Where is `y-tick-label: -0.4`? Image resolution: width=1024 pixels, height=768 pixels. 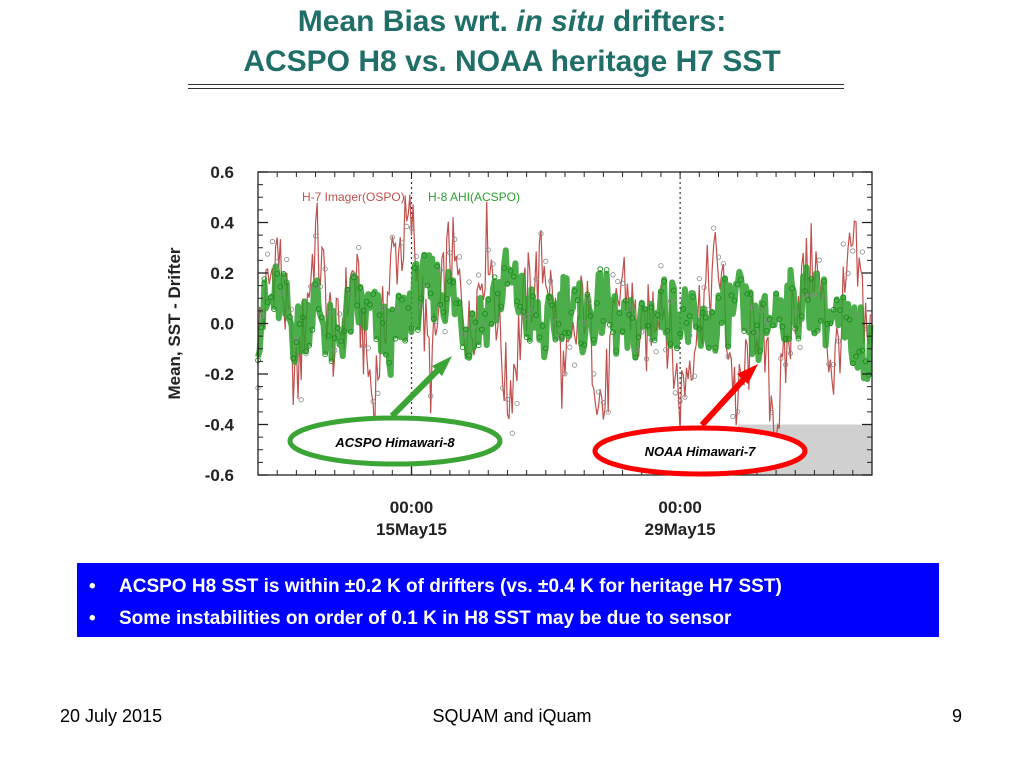 y-tick-label: -0.4 is located at coordinates (220, 425).